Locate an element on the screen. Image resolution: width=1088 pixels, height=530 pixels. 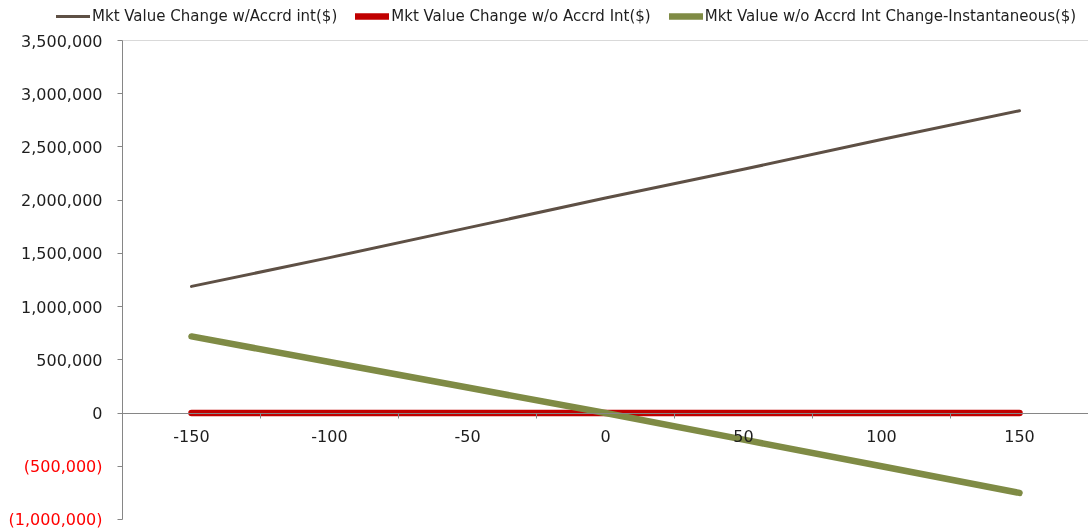
x-tick-label: -150 is located at coordinates (191, 437).